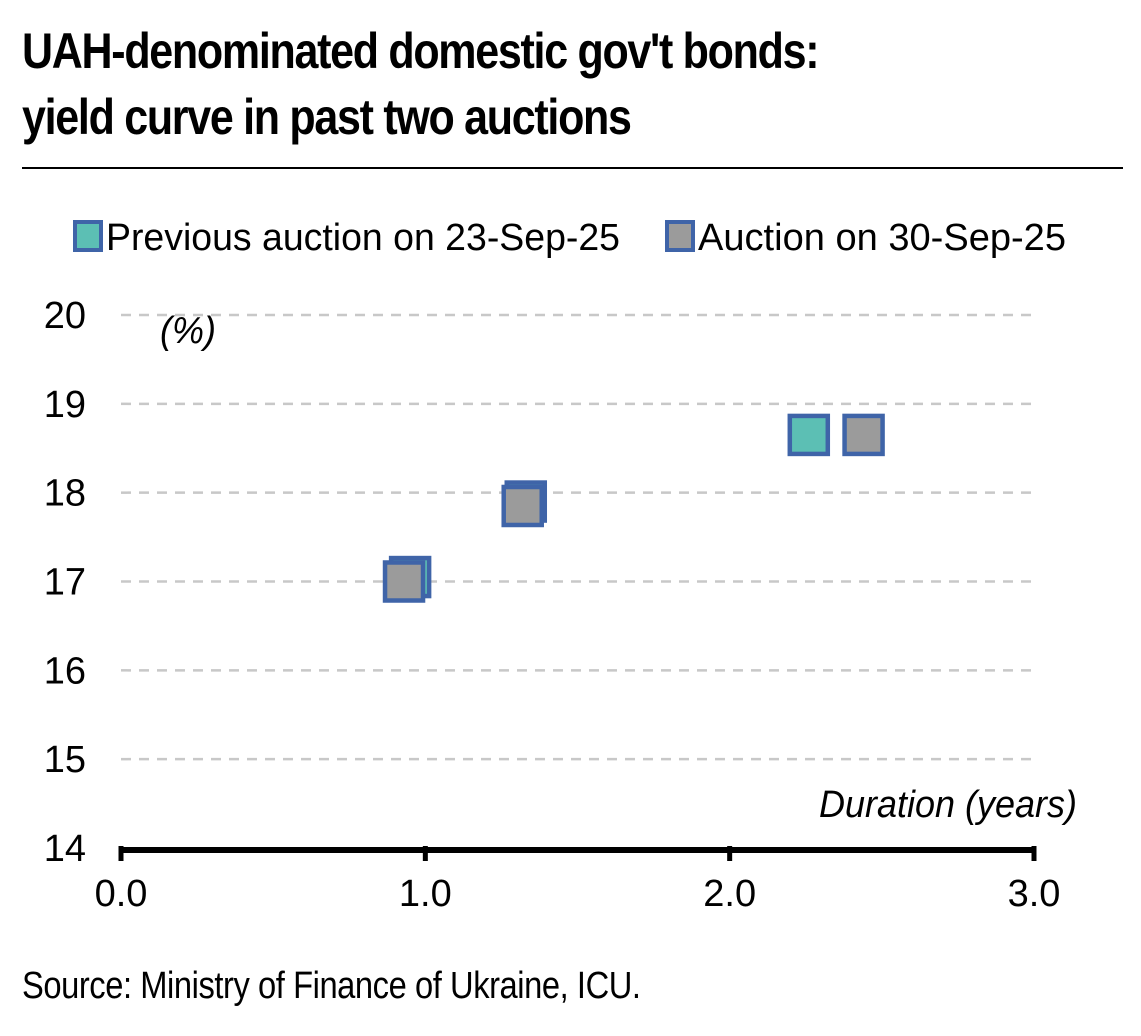  What do you see at coordinates (421, 51) in the screenshot?
I see `chart-title-line-1: UAH-denominated domestic gov't bonds:` at bounding box center [421, 51].